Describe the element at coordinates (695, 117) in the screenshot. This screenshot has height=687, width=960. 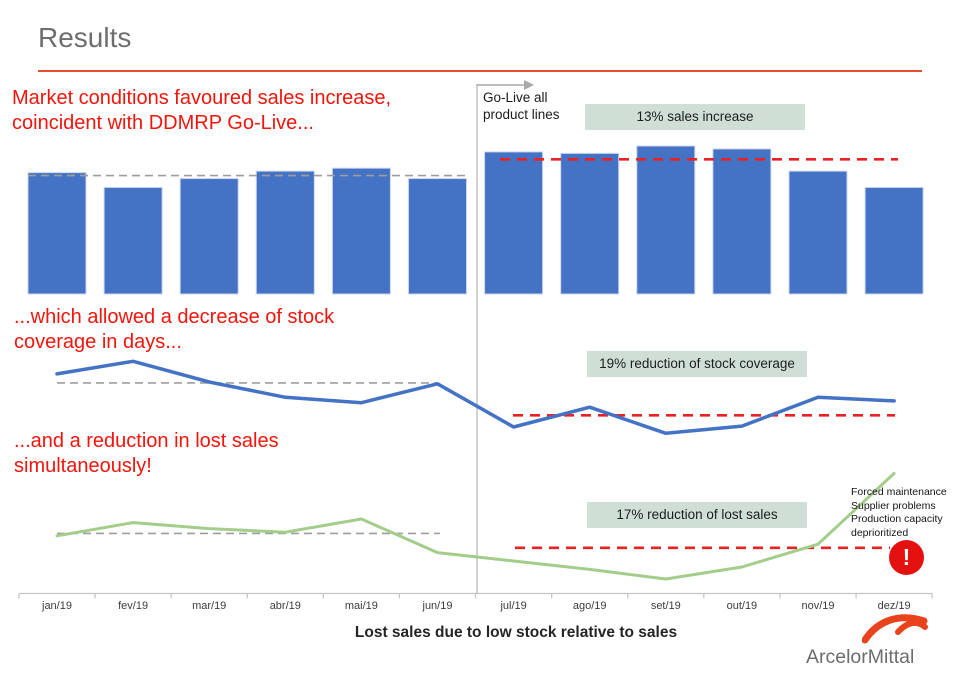
I see `badge-sales-increase: 13% sales increase` at that location.